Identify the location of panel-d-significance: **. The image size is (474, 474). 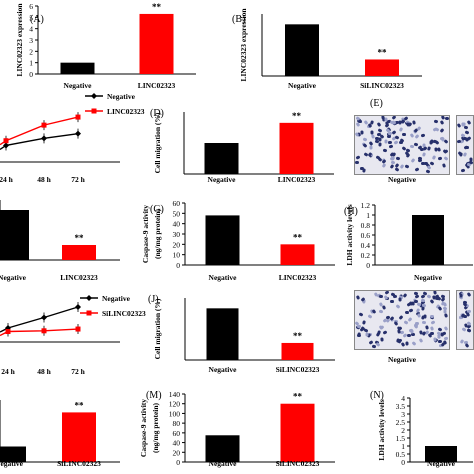
(297, 116).